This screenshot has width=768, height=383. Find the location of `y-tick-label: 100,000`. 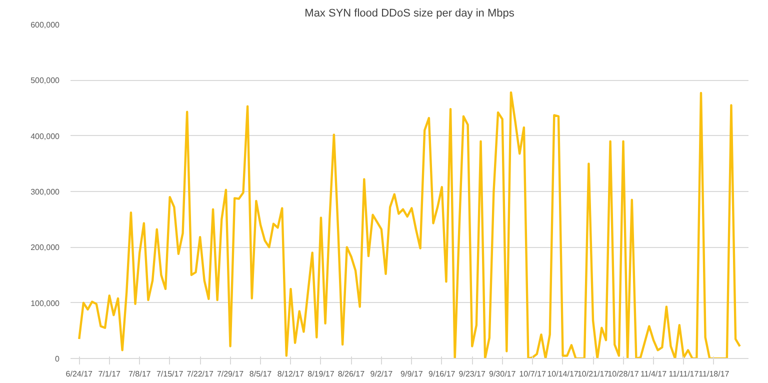

y-tick-label: 100,000 is located at coordinates (45, 303).